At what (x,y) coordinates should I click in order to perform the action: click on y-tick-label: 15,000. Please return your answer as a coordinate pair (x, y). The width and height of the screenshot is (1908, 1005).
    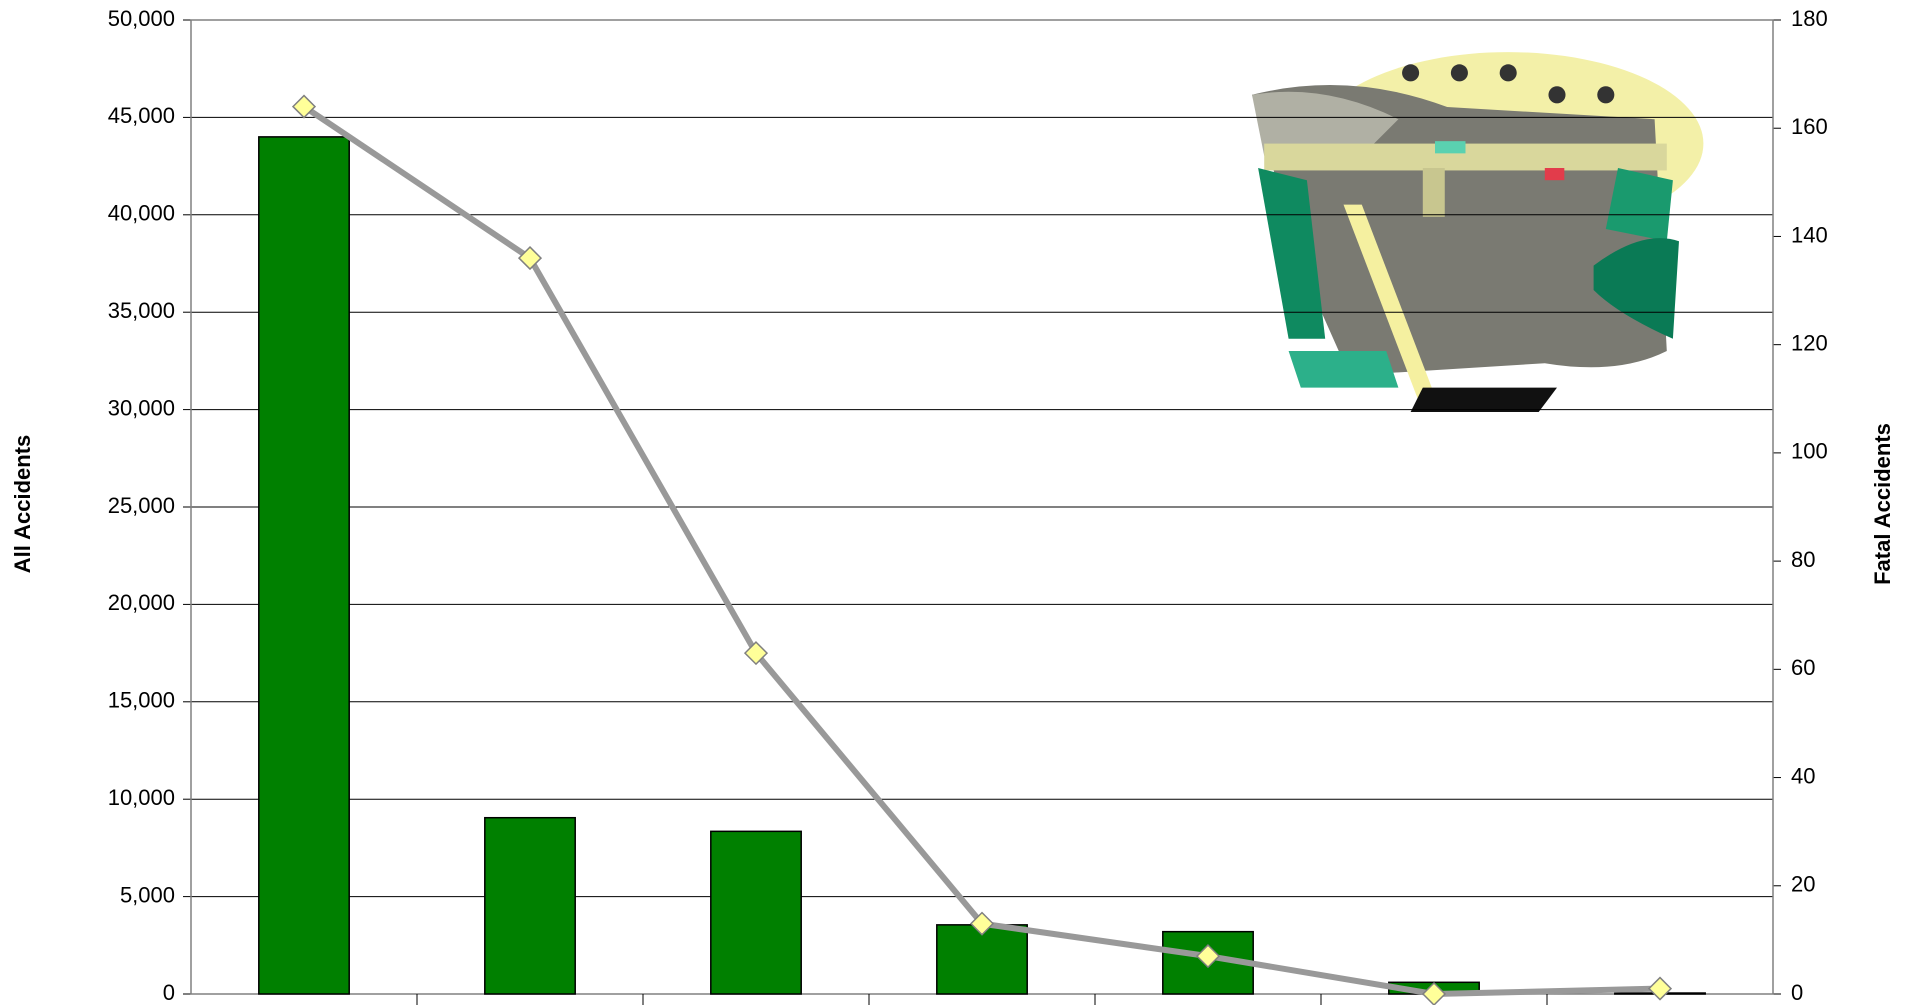
    Looking at the image, I should click on (141, 700).